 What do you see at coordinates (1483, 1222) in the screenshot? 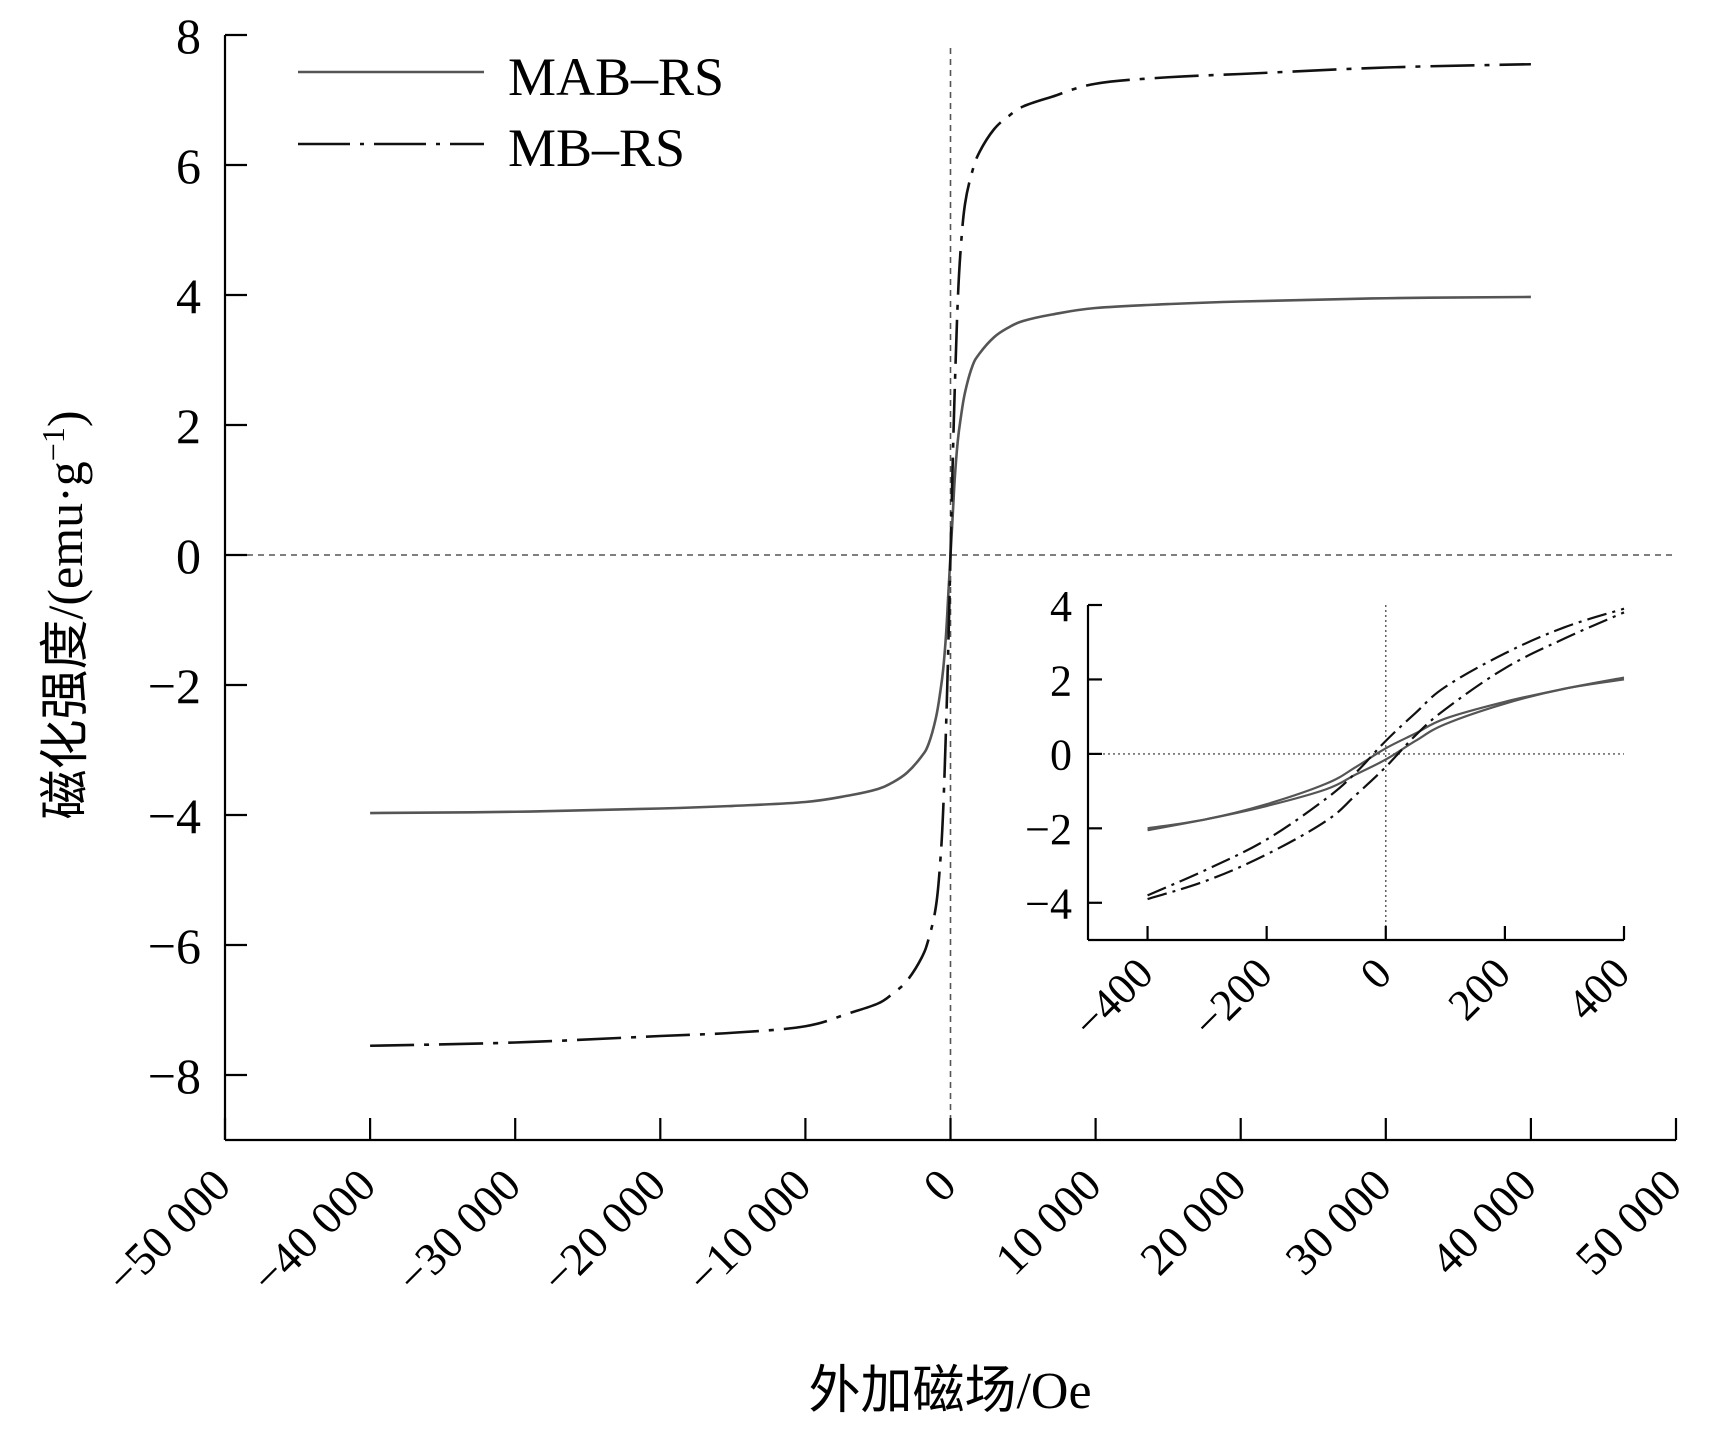
I see `x-tick-label: 40 000` at bounding box center [1483, 1222].